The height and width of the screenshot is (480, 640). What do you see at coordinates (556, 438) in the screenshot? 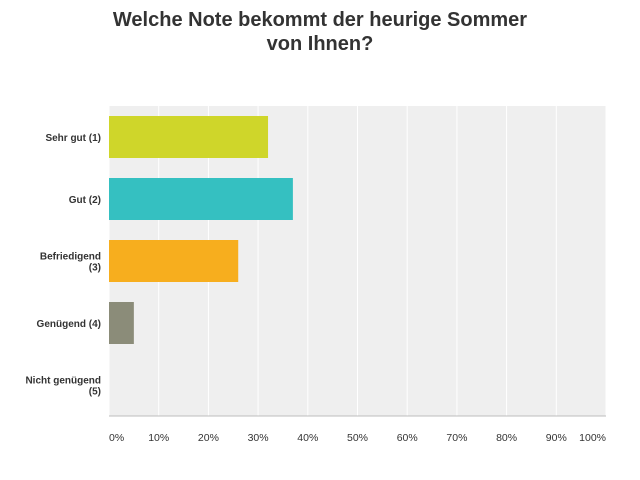
I see `x-tick-label: 90%` at bounding box center [556, 438].